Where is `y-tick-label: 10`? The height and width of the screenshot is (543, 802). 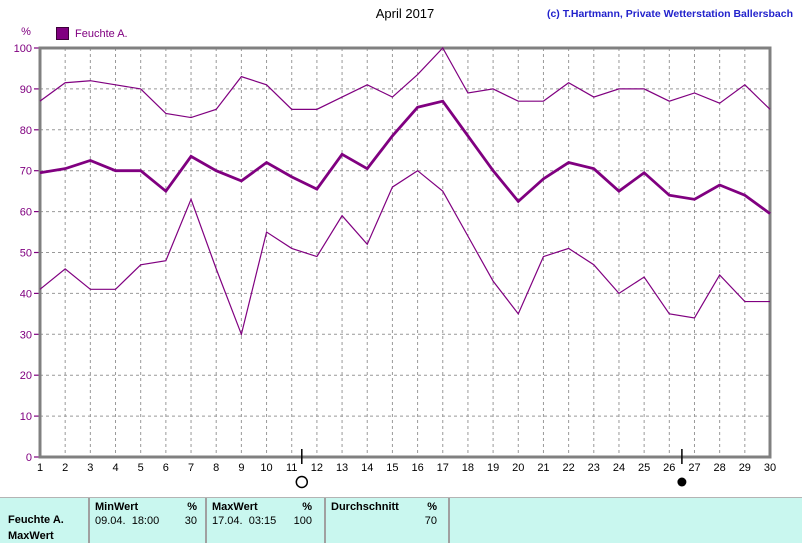 y-tick-label: 10 is located at coordinates (26, 417).